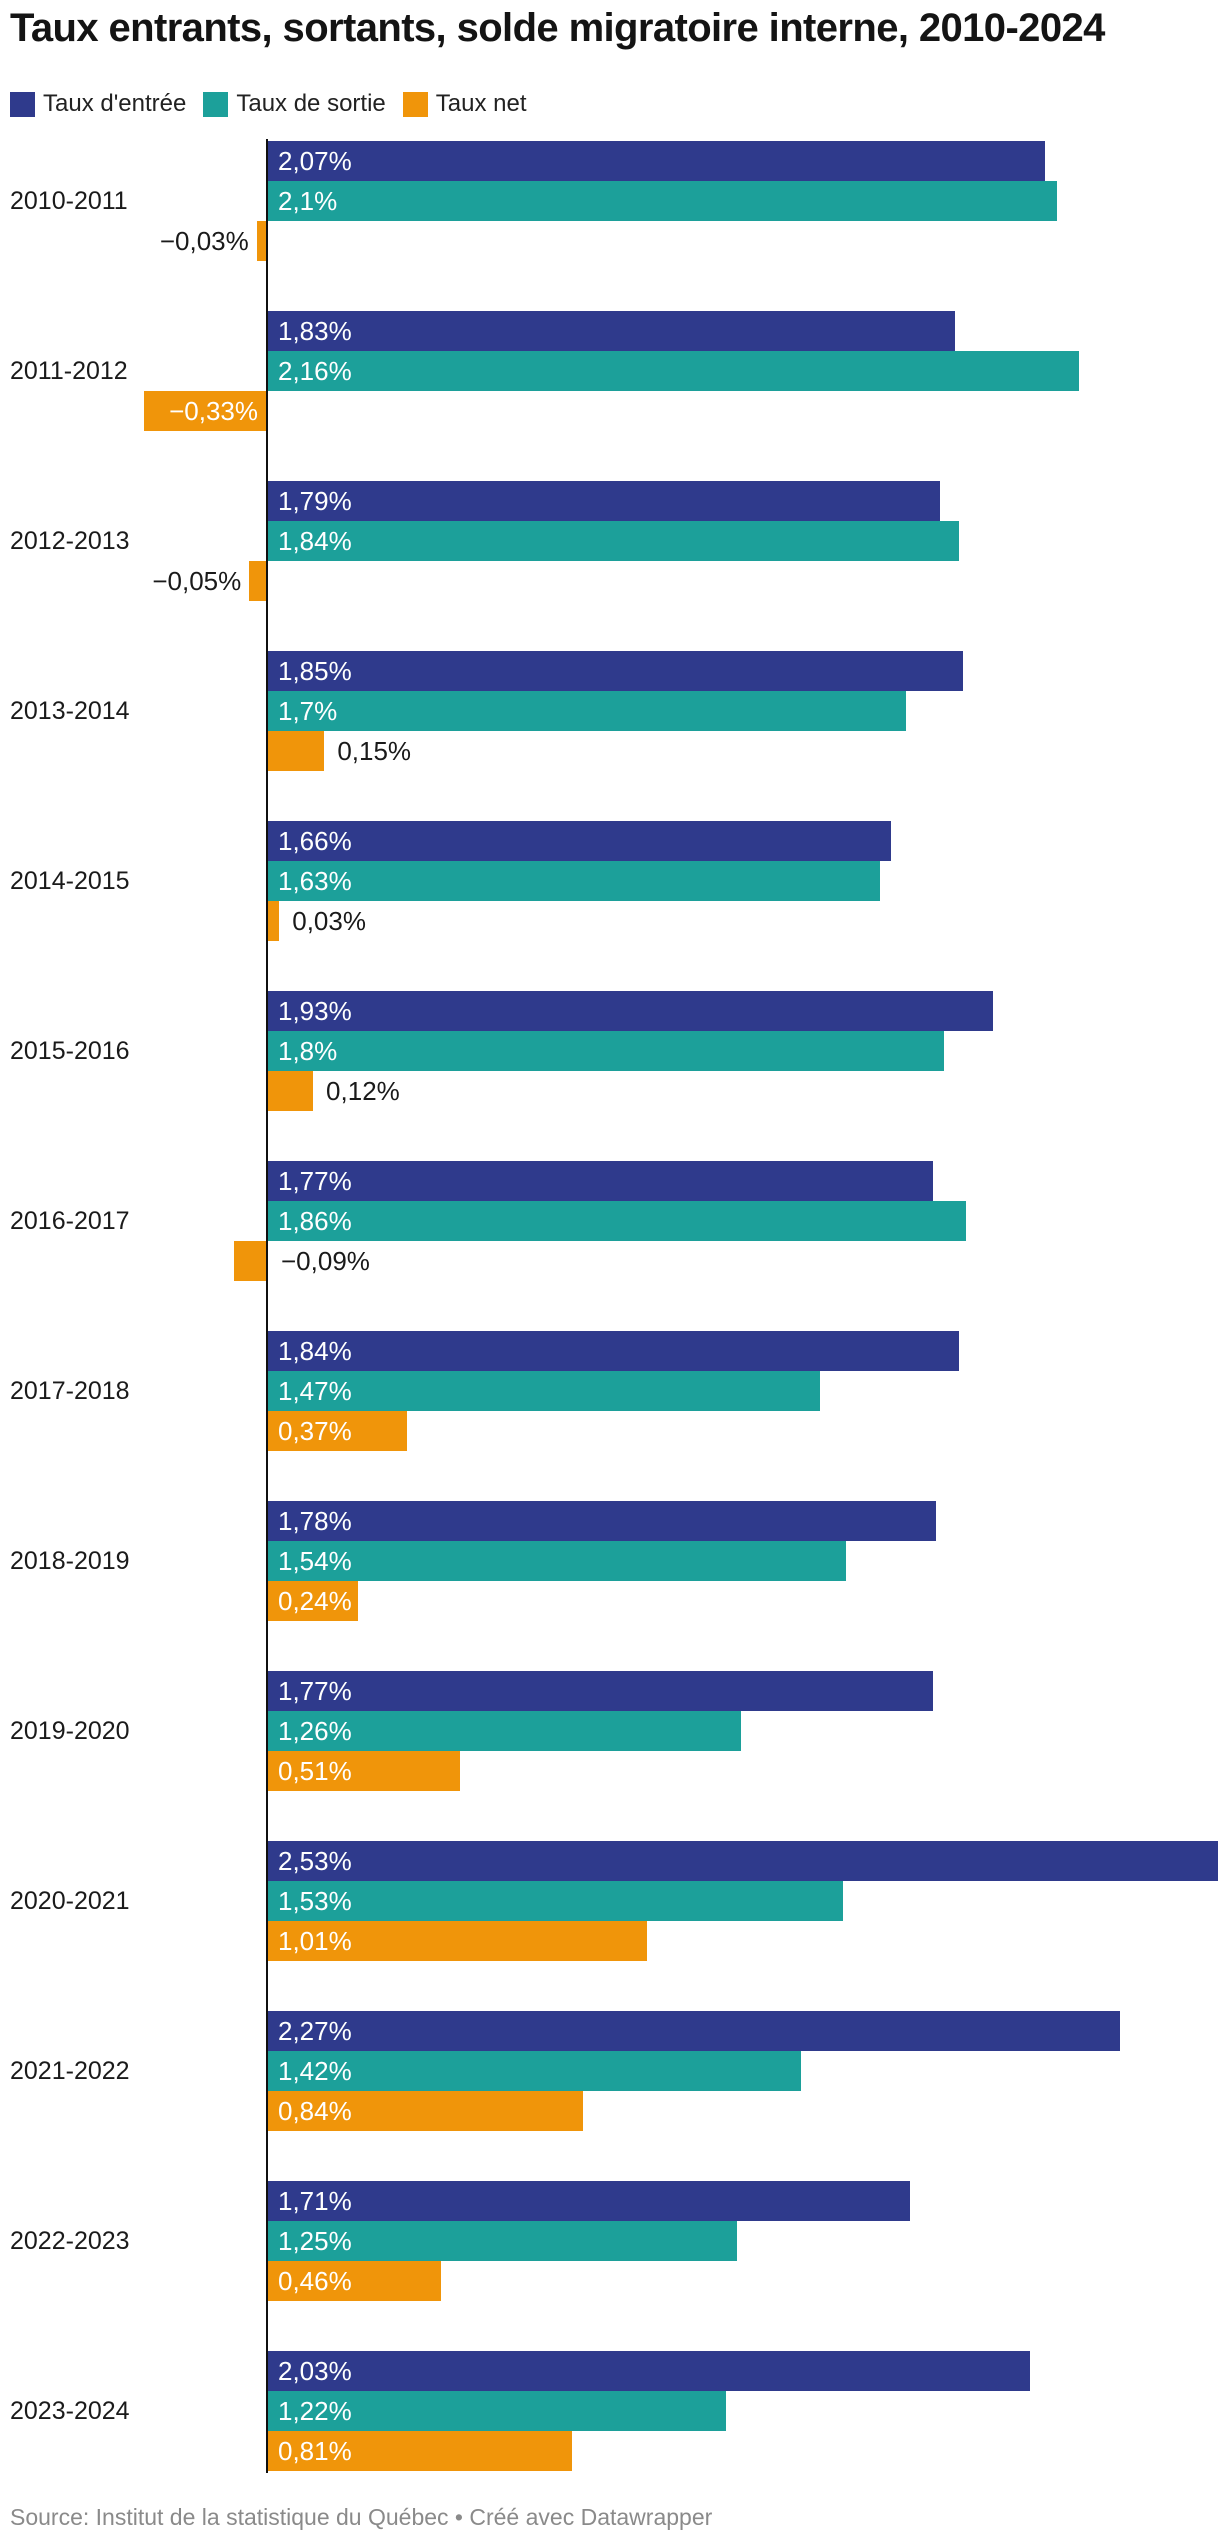 Image resolution: width=1220 pixels, height=2546 pixels. Describe the element at coordinates (315, 2241) in the screenshot. I see `bar-value-label: 1,25%` at that location.